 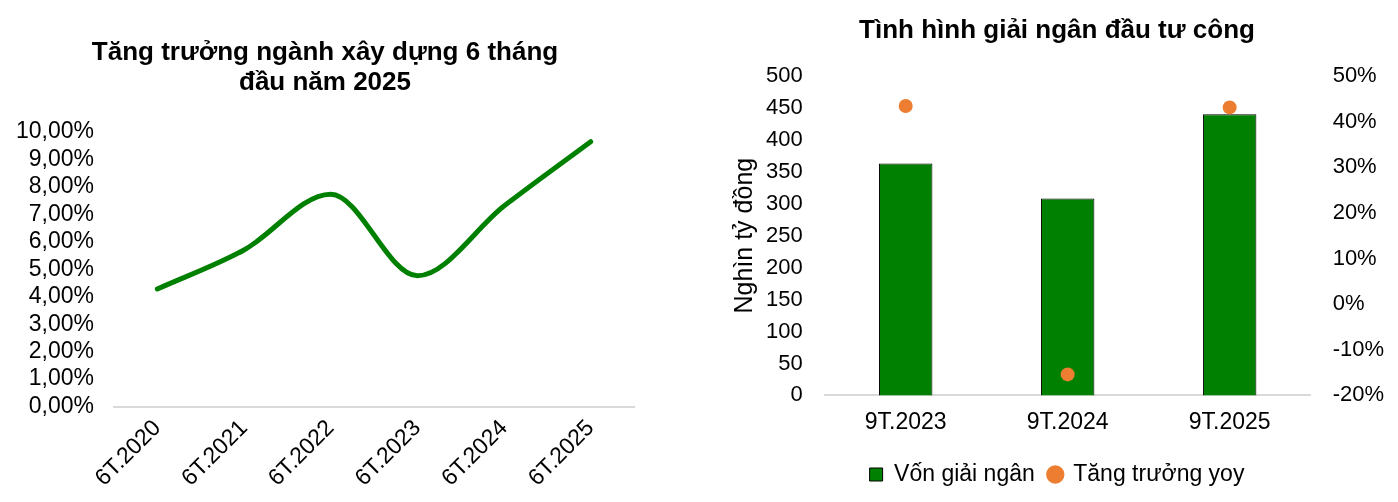 I want to click on x-tick-label: 9T.2025, so click(x=1229, y=420).